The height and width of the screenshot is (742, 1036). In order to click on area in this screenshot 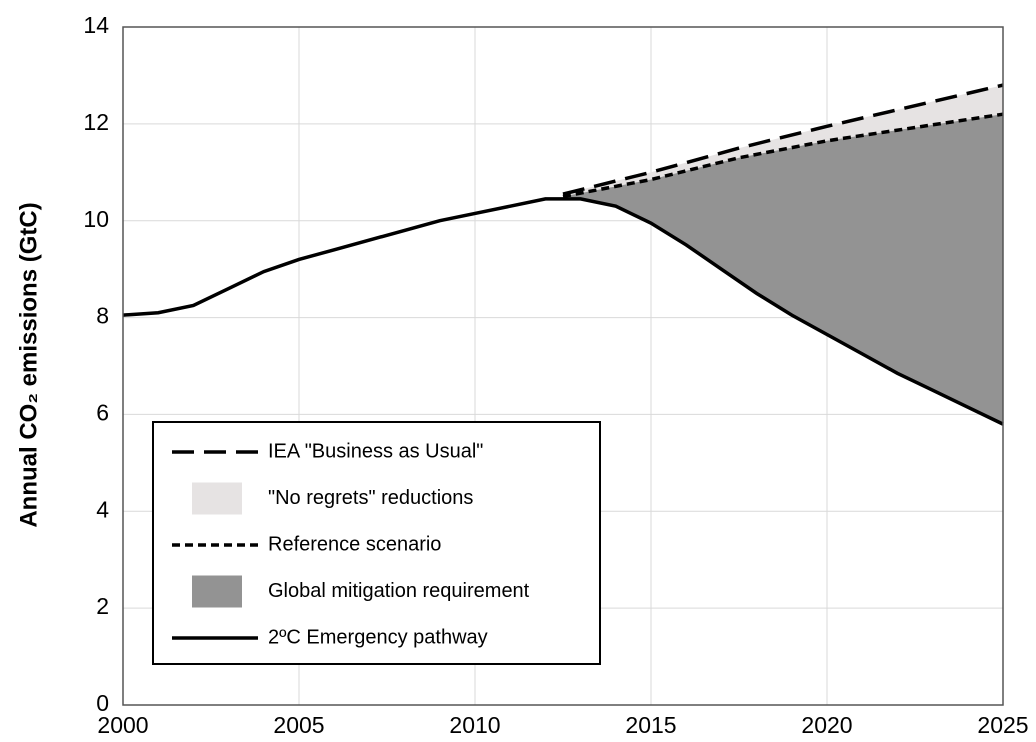, I will do `click(783, 141)`.